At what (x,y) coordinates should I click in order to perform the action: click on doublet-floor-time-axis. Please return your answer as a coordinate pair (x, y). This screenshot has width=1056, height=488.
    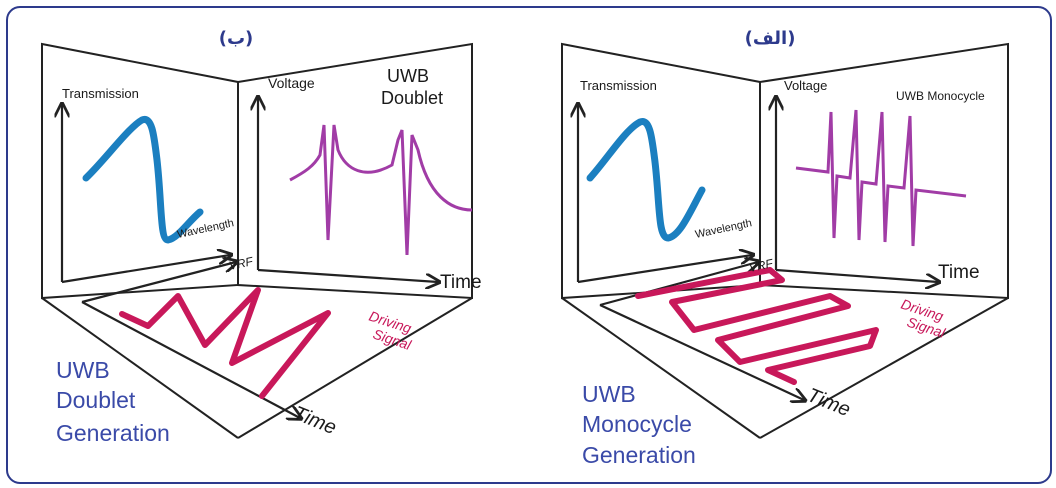
    Looking at the image, I should click on (190, 359).